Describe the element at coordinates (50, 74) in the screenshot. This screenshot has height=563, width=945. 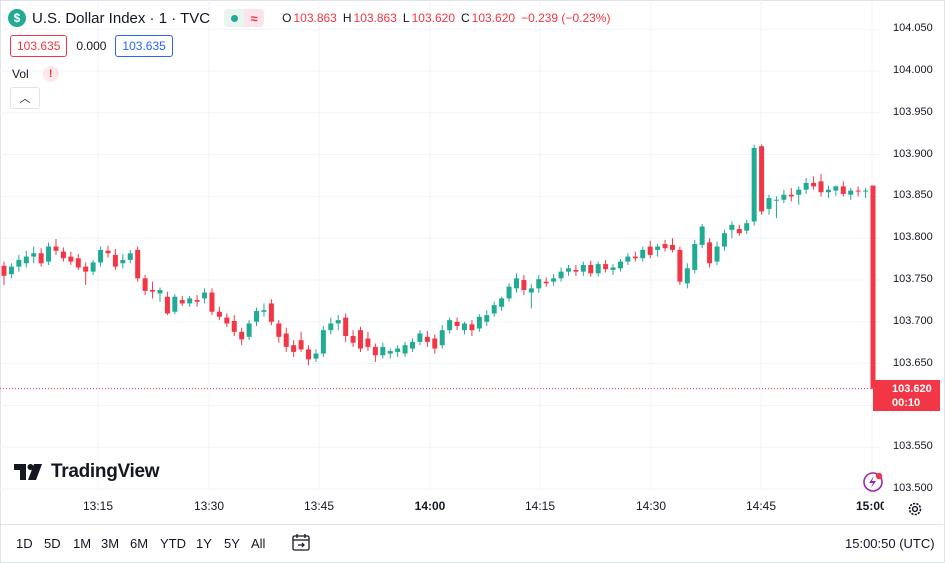
I see `warning-icon: !` at that location.